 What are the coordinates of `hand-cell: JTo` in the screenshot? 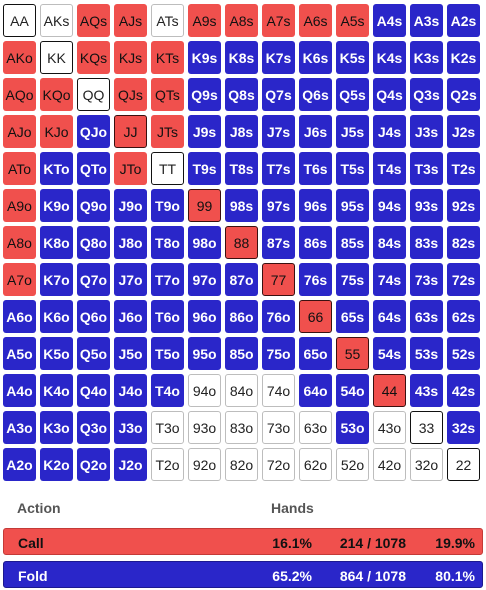 It's located at (130, 168).